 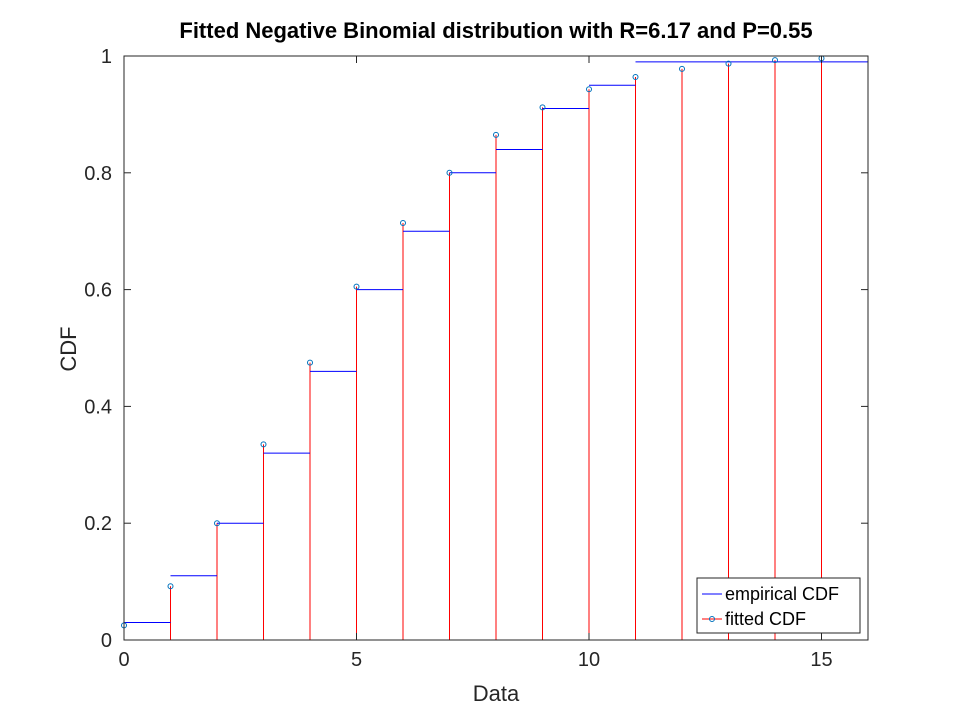 I want to click on y-tick-label: 0.4, so click(x=98, y=407).